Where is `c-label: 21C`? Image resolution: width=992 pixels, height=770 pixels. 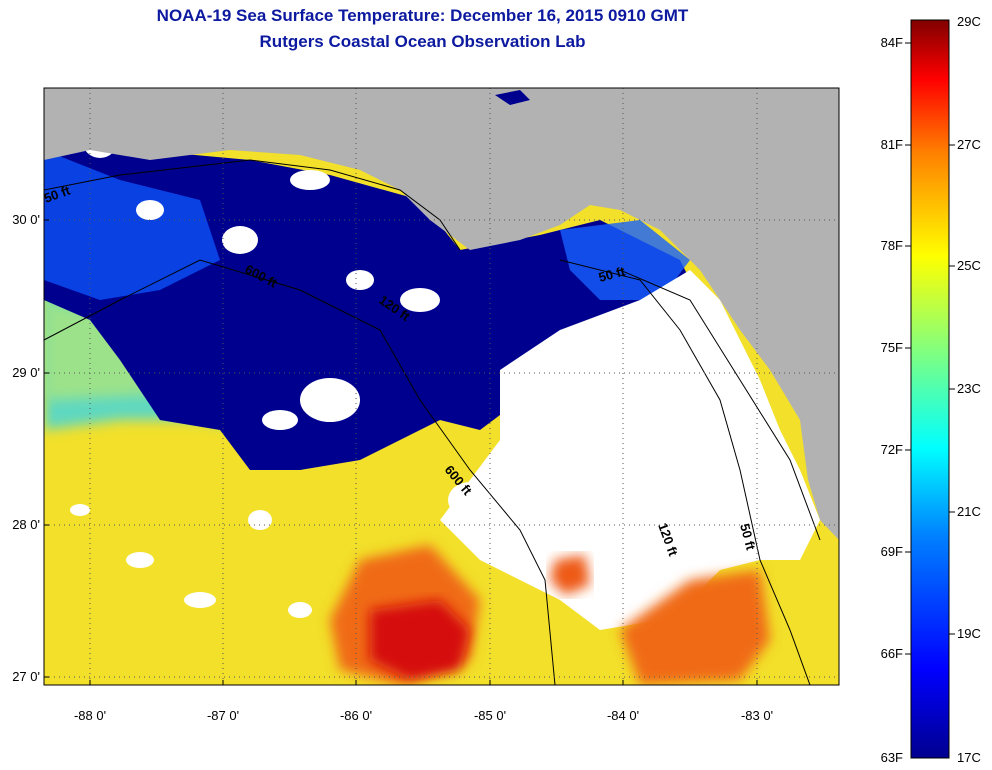
c-label: 21C is located at coordinates (969, 511).